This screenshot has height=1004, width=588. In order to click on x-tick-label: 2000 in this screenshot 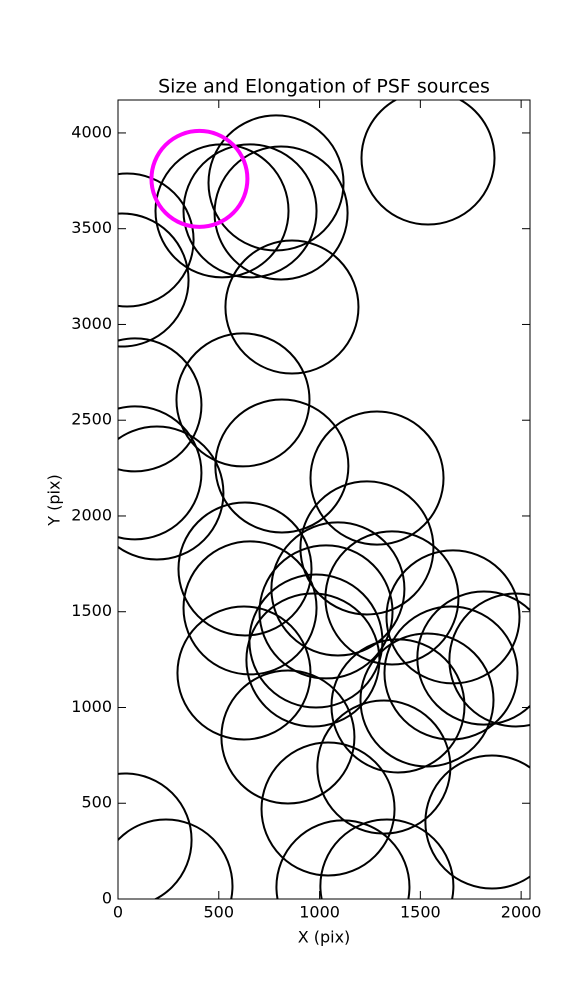, I will do `click(521, 912)`.